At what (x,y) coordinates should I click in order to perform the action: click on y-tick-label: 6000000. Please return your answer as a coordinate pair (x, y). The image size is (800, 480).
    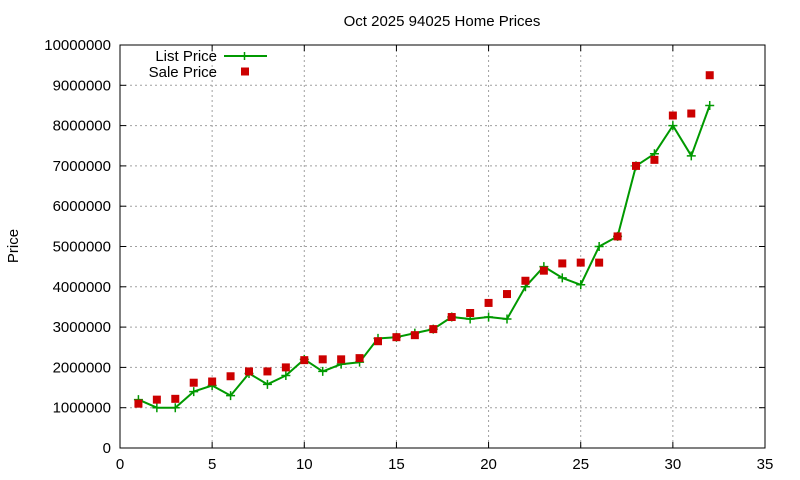
    Looking at the image, I should click on (82, 206).